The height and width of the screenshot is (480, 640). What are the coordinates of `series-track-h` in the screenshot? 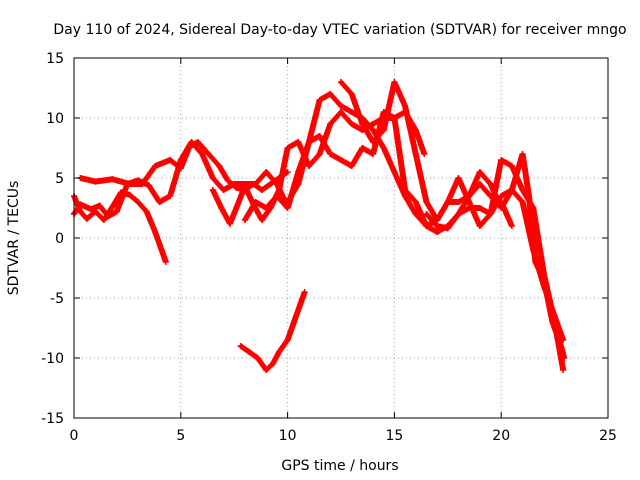 It's located at (495, 256).